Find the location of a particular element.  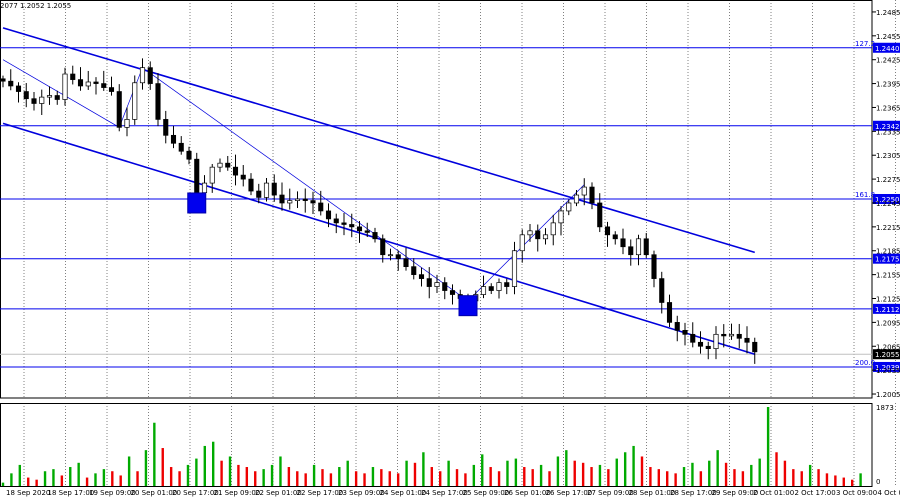

price-level-label: 1.2440 is located at coordinates (887, 49).